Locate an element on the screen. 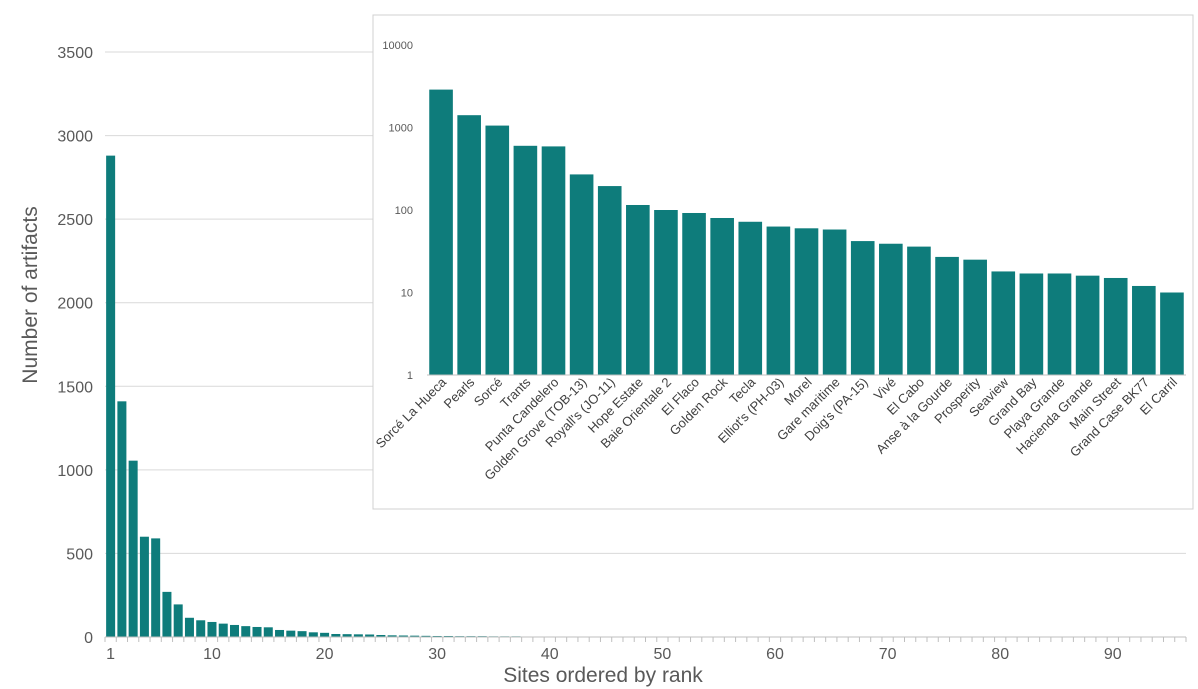  main-y-tick-labels: 0 500 1000 1500 2000 2500 3000 3500 is located at coordinates (75, 346).